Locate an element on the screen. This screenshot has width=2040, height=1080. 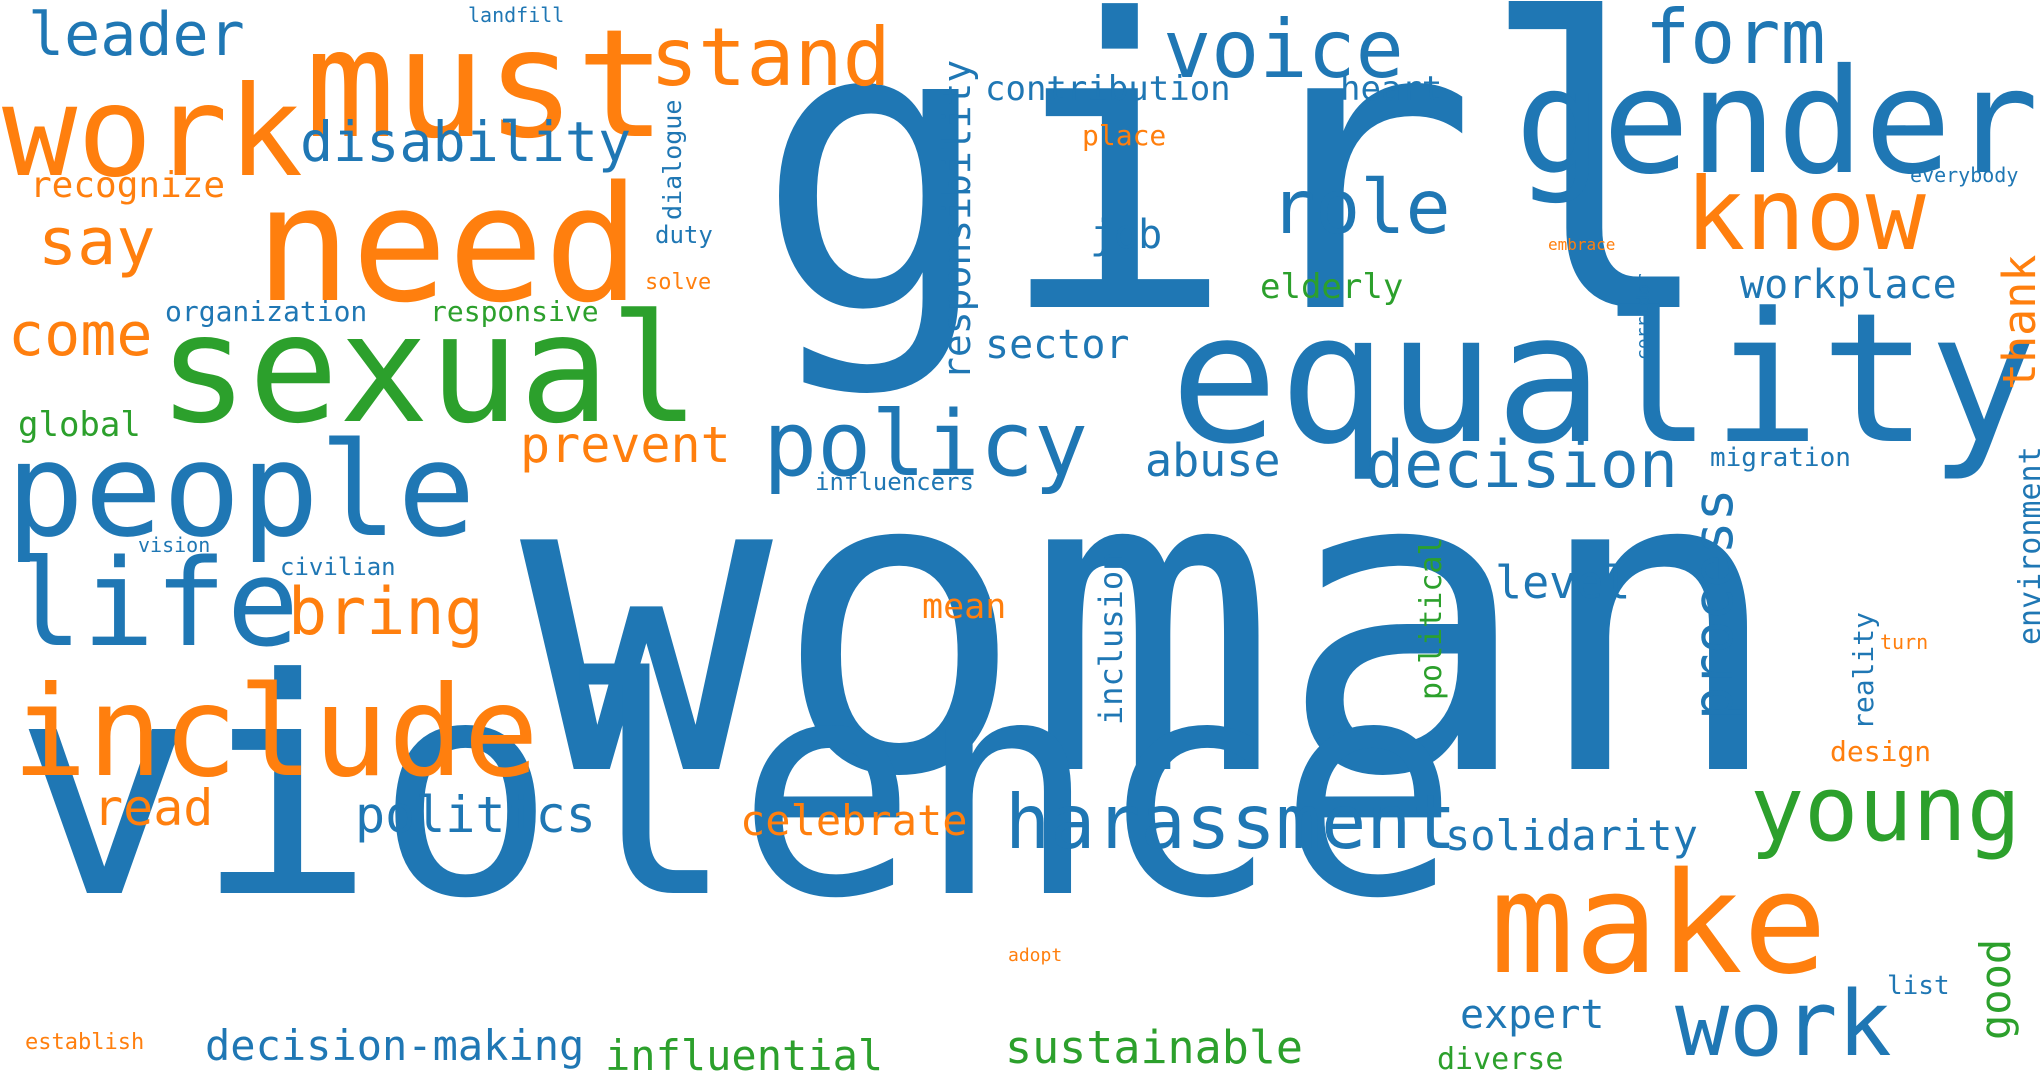
word-thank: thank is located at coordinates (2016, 322).